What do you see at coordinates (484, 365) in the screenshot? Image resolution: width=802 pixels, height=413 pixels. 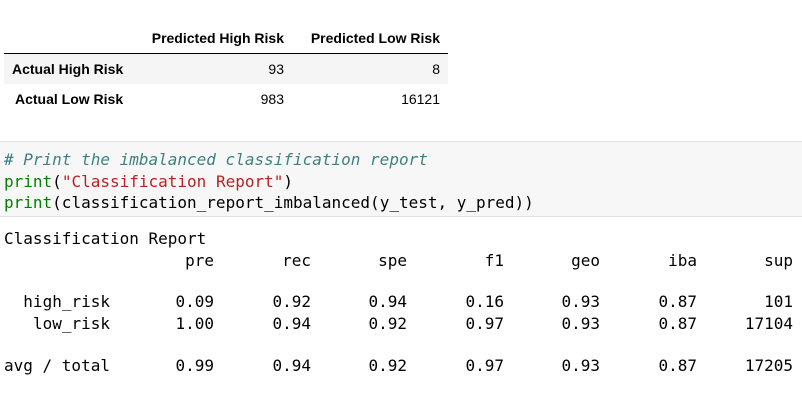 I see `report-total-cell: 0.97` at bounding box center [484, 365].